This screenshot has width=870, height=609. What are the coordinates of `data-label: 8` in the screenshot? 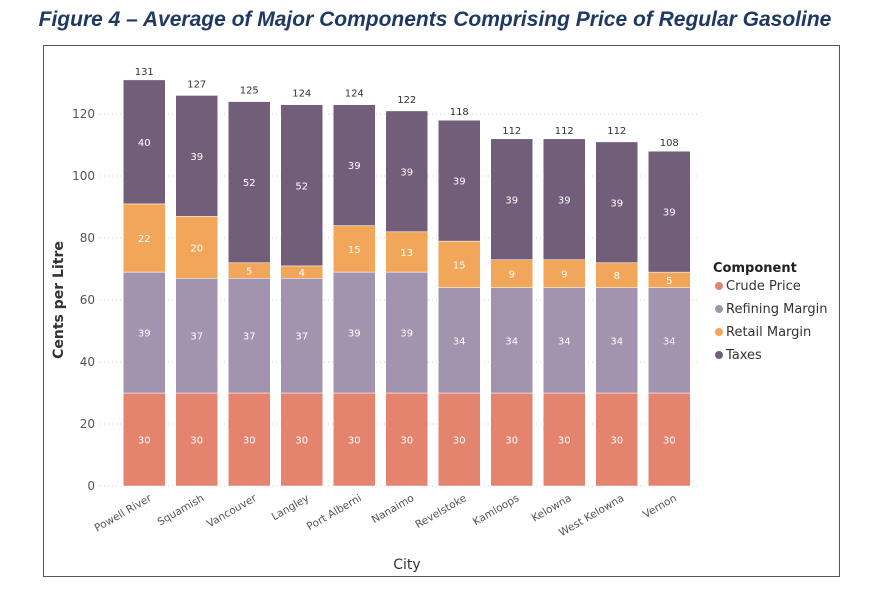 It's located at (617, 276).